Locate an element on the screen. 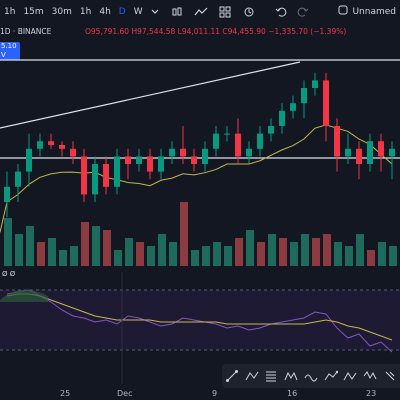 This screenshot has height=400, width=400. tf-30m: 30m is located at coordinates (61, 12).